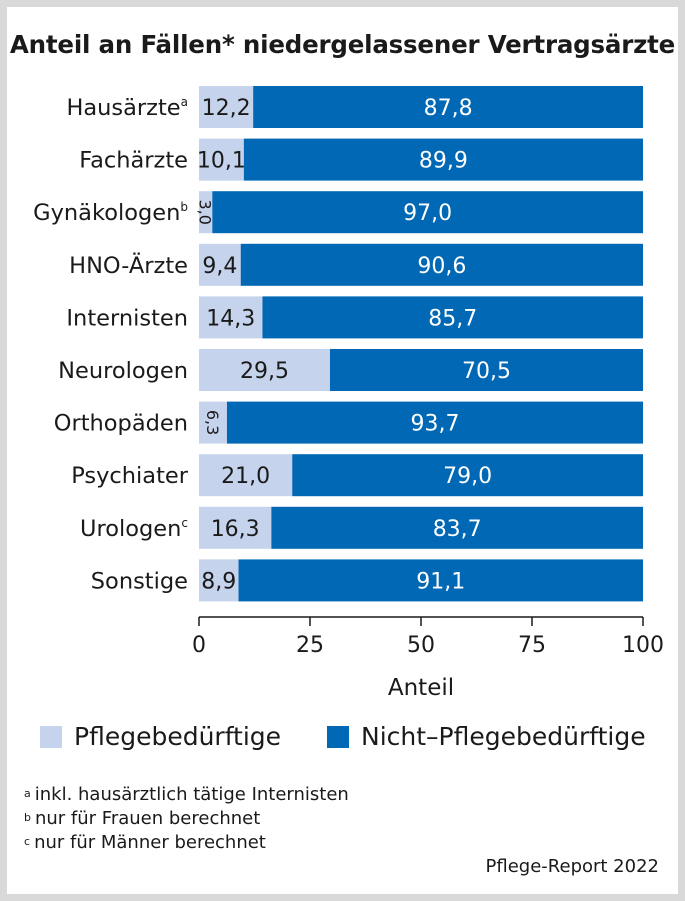 This screenshot has height=901, width=685. I want to click on legend-label-nicht-pflegebeduerftige: Nicht–Pflegebedürftige, so click(503, 736).